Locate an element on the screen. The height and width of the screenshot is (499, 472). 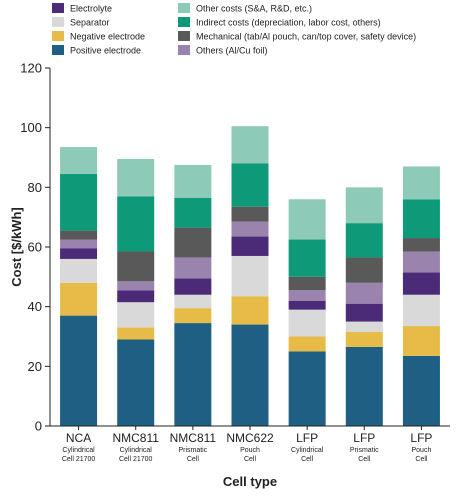
legend-label: Separator is located at coordinates (90, 23).